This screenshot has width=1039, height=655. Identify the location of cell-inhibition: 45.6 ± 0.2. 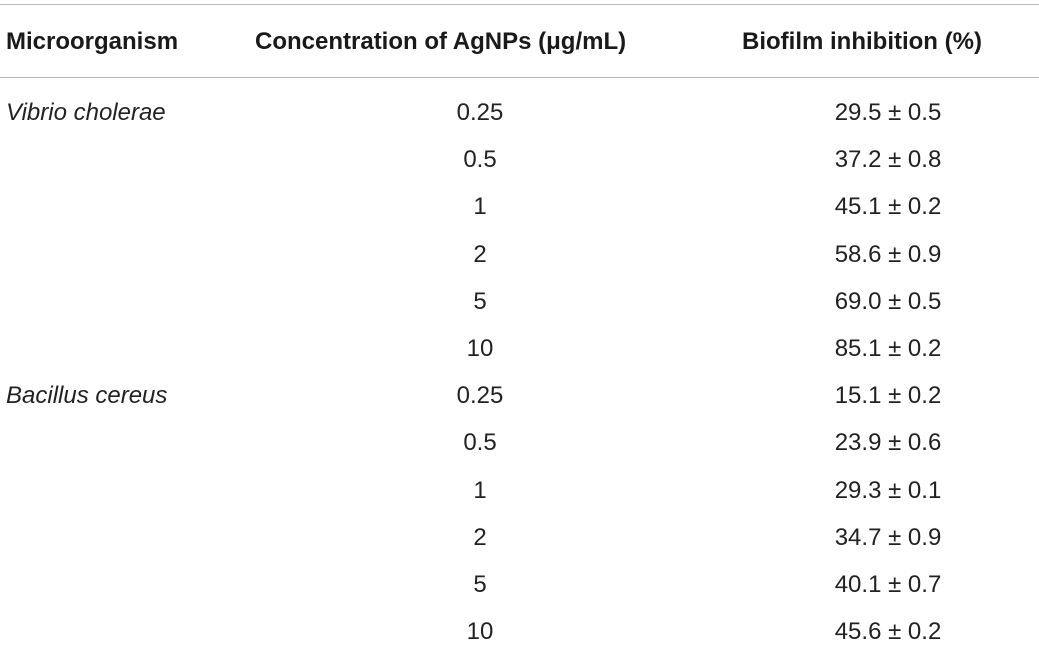
(888, 632).